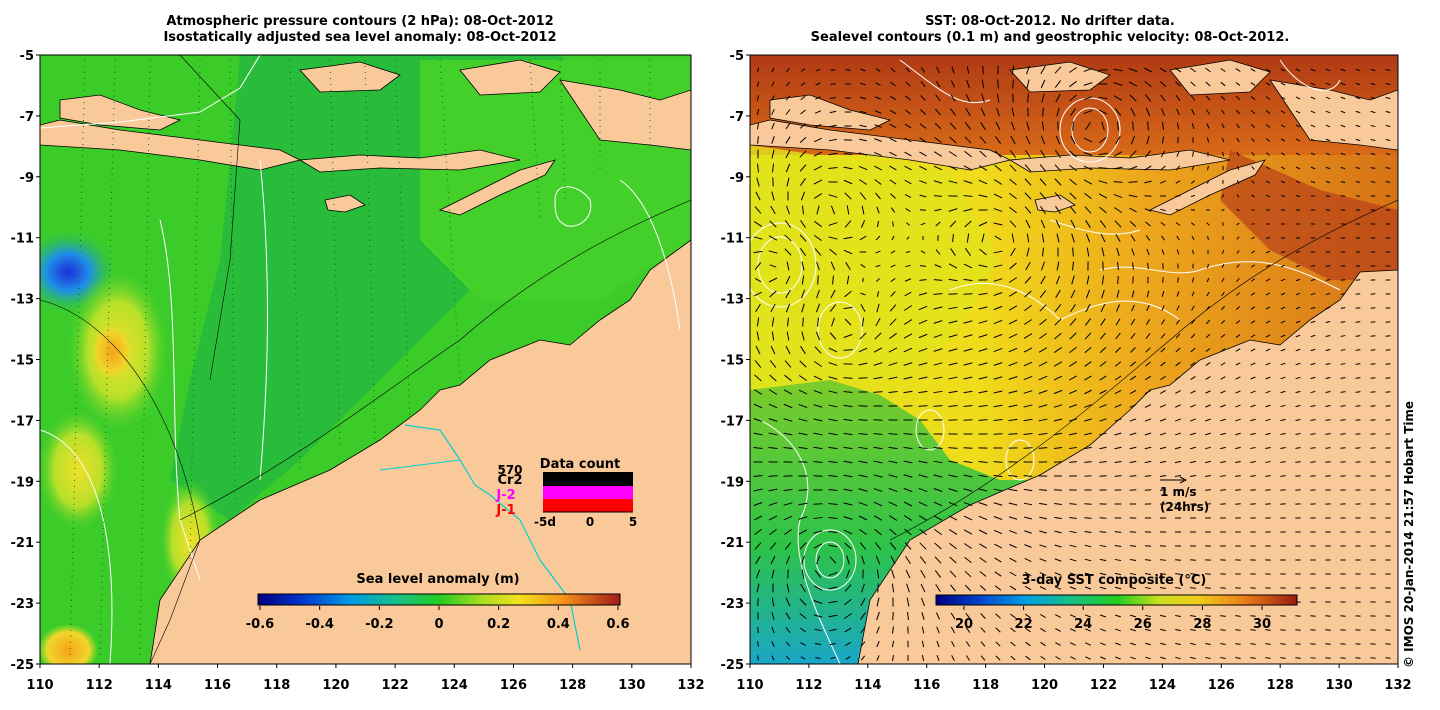 This screenshot has height=710, width=1440. I want to click on left-x-tick-label: 118, so click(276, 685).